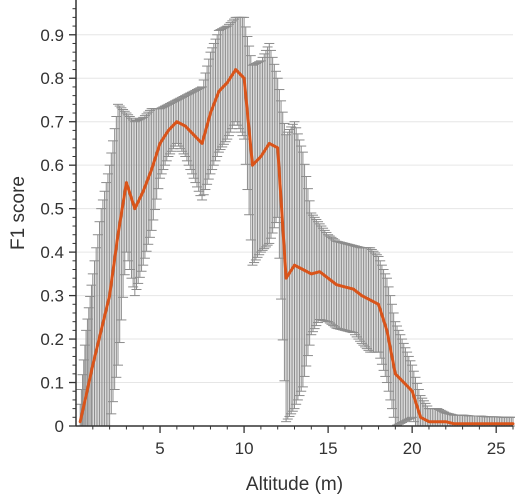 The height and width of the screenshot is (497, 515). Describe the element at coordinates (52, 383) in the screenshot. I see `y-tick-label: 0.1` at that location.